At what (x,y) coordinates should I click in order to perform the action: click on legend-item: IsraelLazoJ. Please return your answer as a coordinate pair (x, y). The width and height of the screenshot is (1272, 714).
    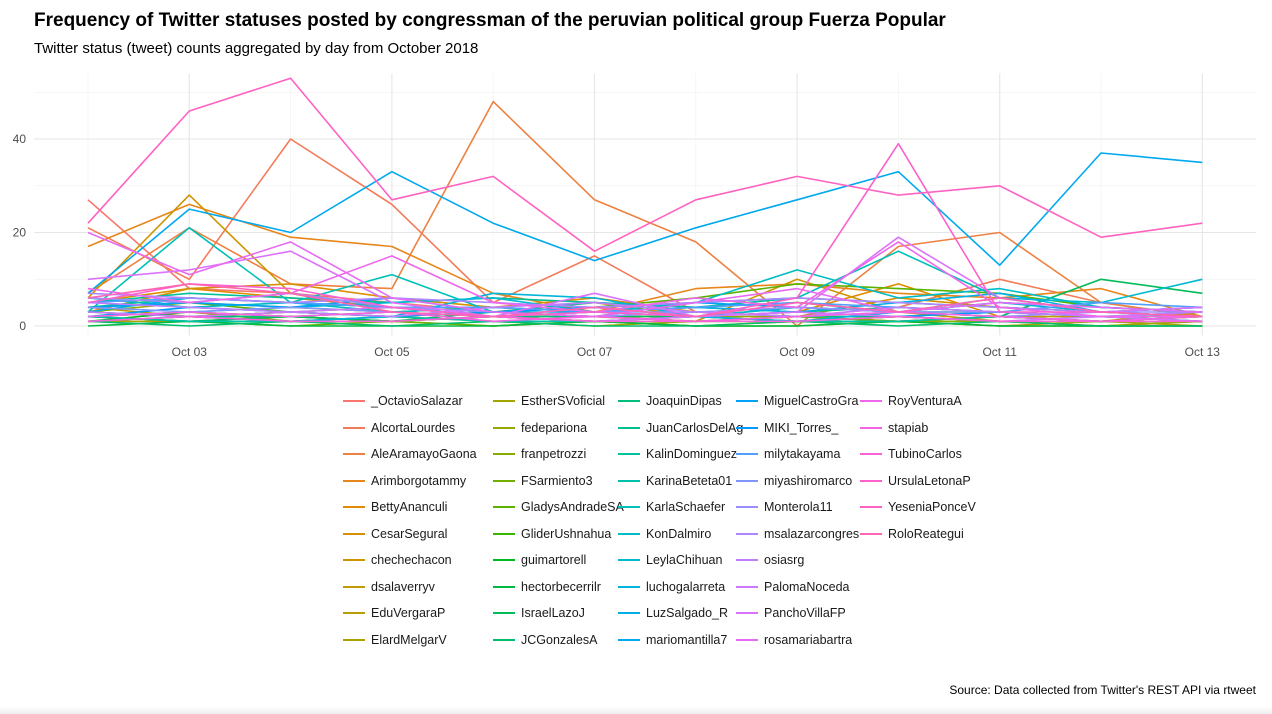
    Looking at the image, I should click on (555, 613).